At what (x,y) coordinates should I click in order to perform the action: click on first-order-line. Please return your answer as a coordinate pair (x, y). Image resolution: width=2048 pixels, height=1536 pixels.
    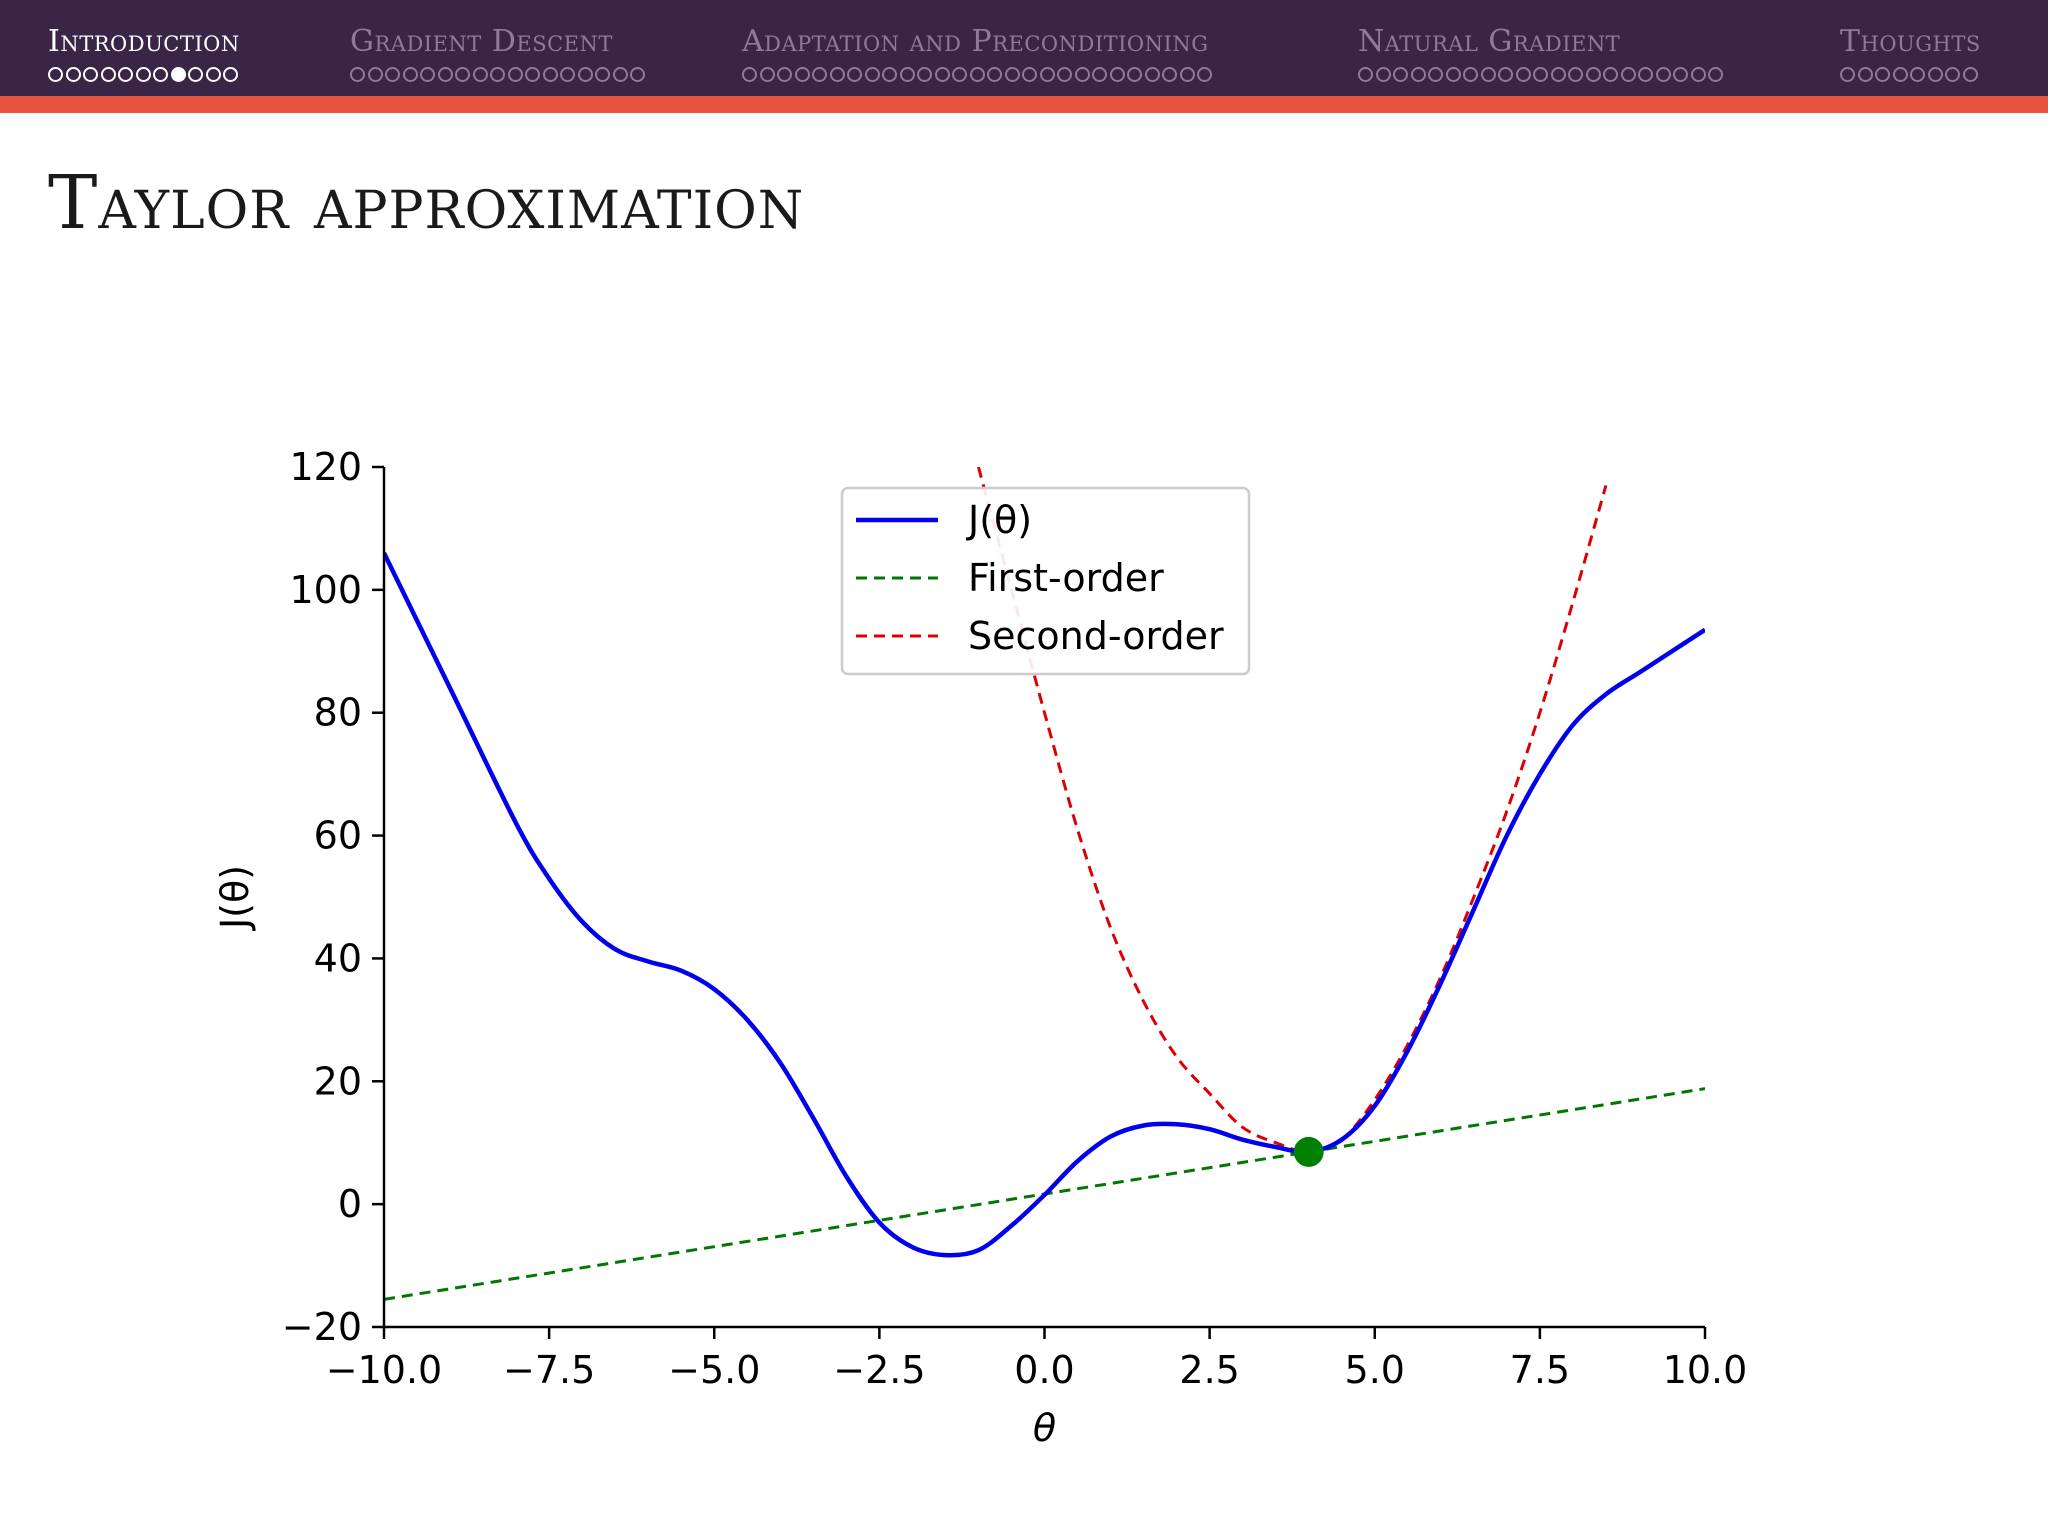
    Looking at the image, I should click on (1044, 1194).